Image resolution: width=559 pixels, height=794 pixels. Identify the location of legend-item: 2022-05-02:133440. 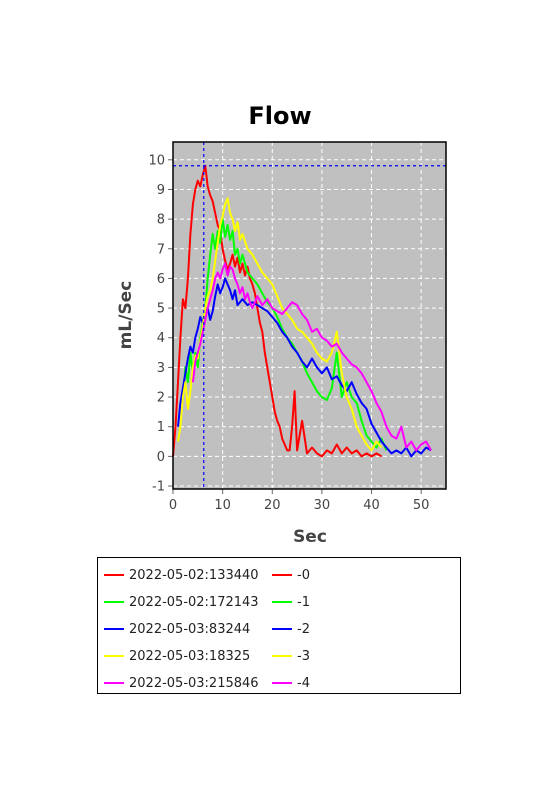
(181, 575).